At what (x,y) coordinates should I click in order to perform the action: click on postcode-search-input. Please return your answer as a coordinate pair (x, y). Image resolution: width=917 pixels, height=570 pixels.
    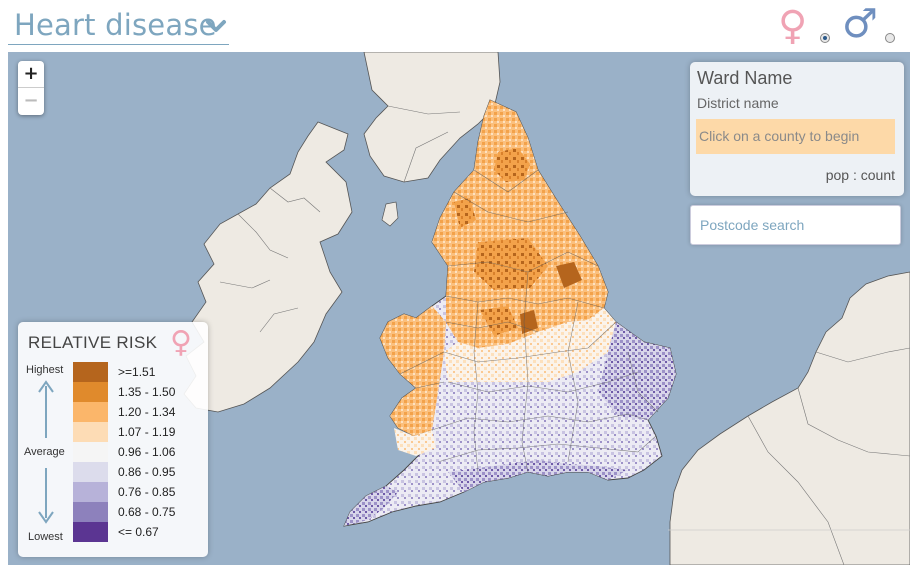
    Looking at the image, I should click on (795, 225).